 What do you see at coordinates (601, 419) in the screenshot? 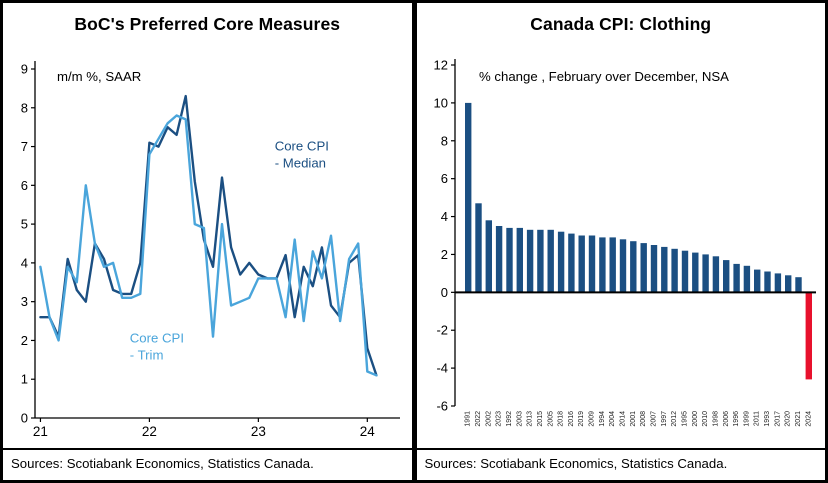
I see `svg-text: 1994` at bounding box center [601, 419].